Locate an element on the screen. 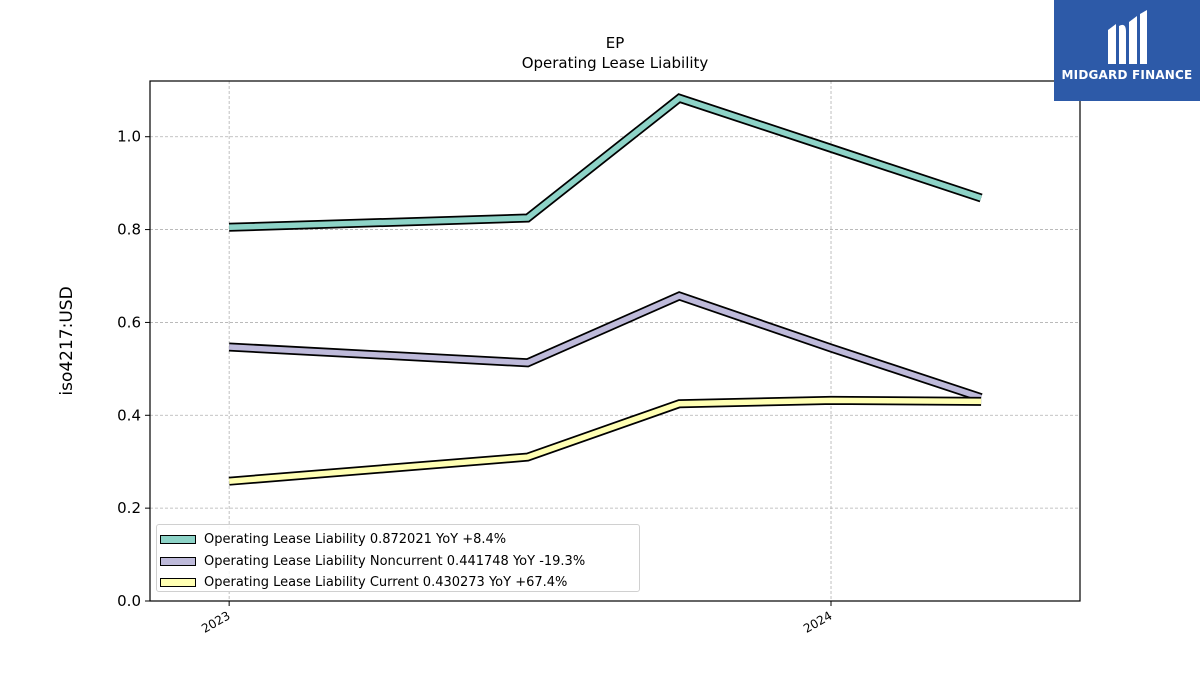 This screenshot has height=675, width=1200. y-axis-ticks: 0.0 0.2 0.4 0.6 0.8 1.0 is located at coordinates (133, 369).